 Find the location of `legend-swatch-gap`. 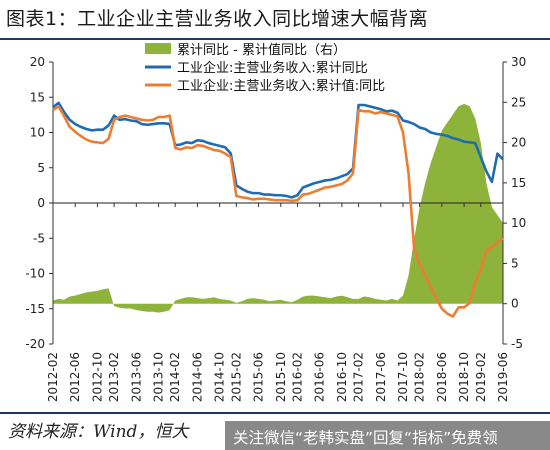

legend-swatch-gap is located at coordinates (158, 48).